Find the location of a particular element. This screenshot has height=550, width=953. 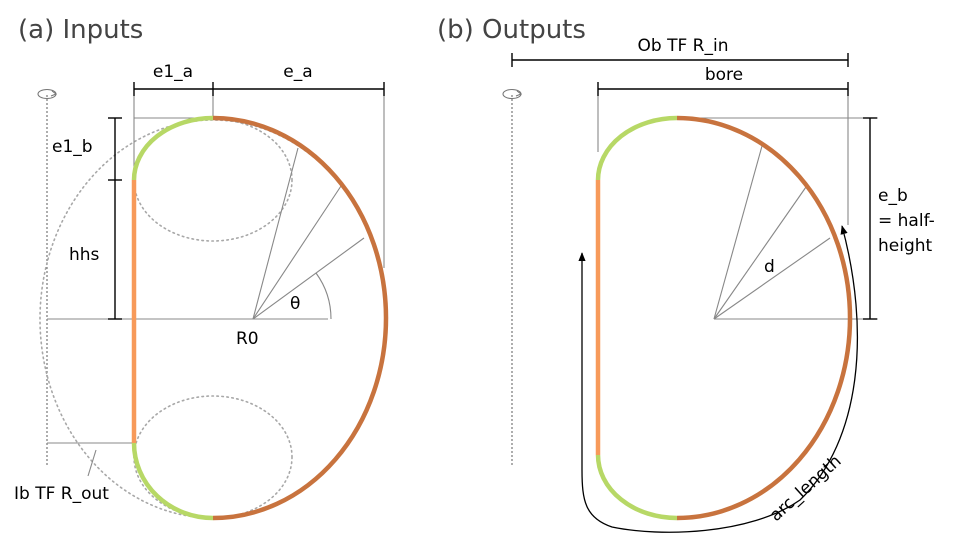

dimension-lines-inputs is located at coordinates (246, 201).